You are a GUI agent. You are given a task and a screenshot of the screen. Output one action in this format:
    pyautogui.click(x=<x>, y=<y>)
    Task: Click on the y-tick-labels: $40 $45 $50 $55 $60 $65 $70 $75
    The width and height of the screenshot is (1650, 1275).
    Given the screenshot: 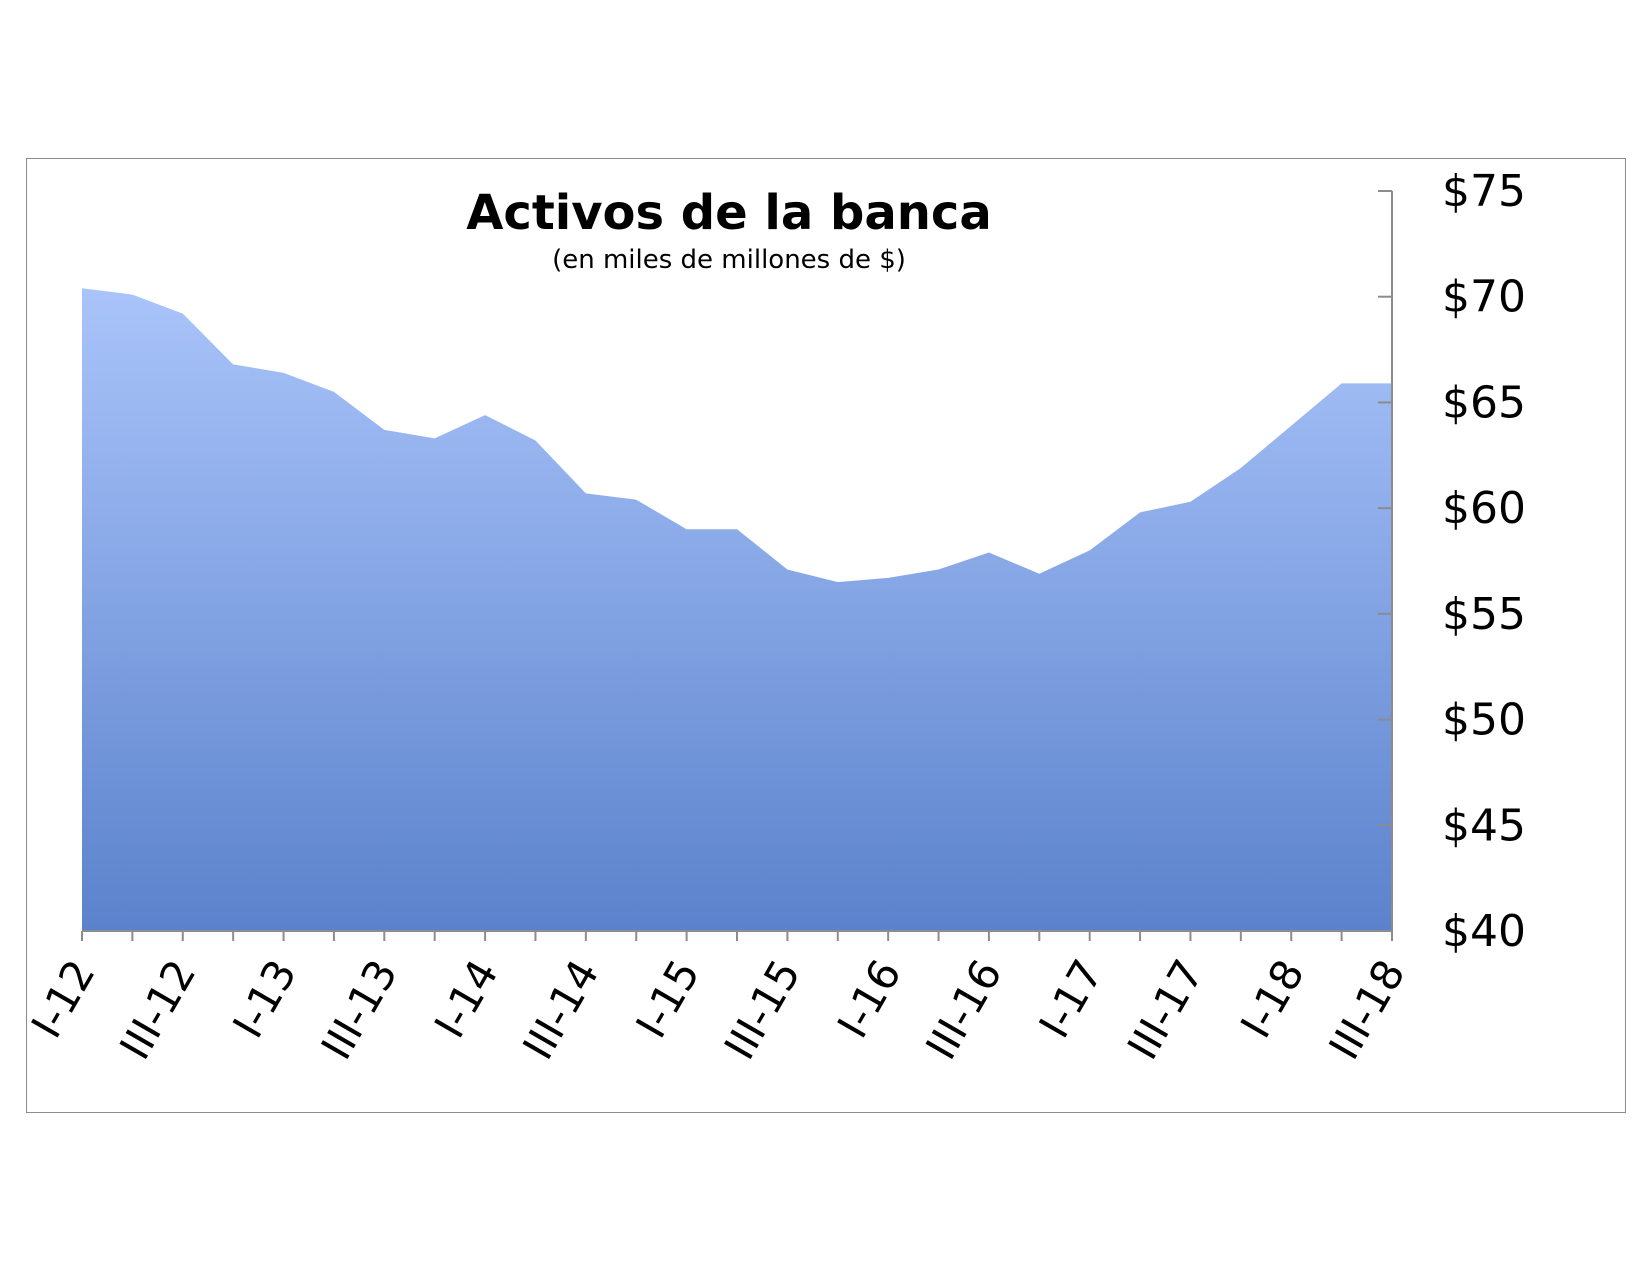 What is the action you would take?
    pyautogui.click(x=1484, y=561)
    